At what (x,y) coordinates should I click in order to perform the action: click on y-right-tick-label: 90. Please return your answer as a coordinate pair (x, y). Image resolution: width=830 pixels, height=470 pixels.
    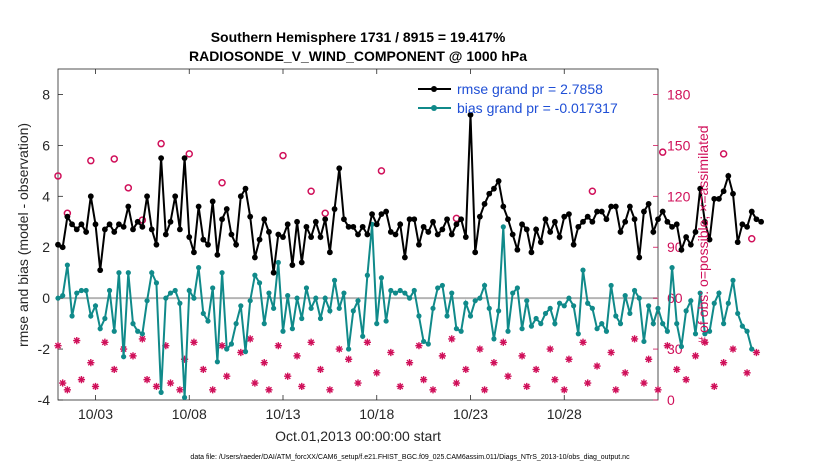
    Looking at the image, I should click on (675, 247).